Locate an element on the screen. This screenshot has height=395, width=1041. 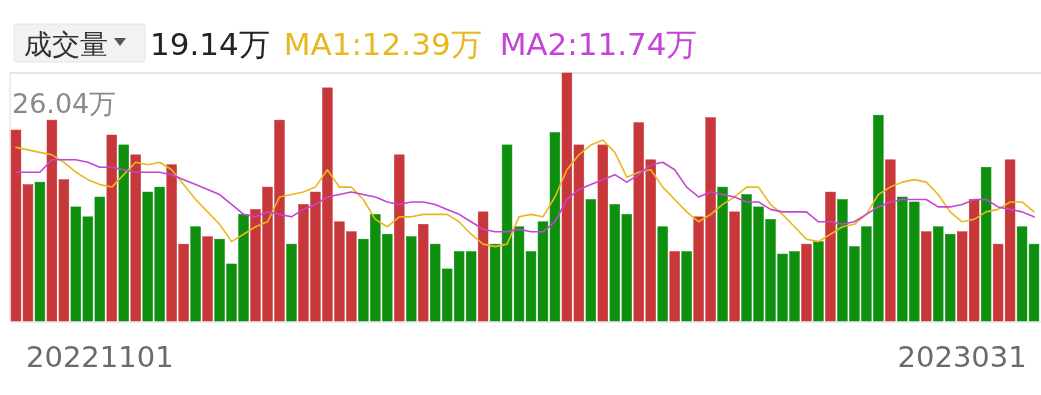
x-tick-label: 2023031 is located at coordinates (962, 357).